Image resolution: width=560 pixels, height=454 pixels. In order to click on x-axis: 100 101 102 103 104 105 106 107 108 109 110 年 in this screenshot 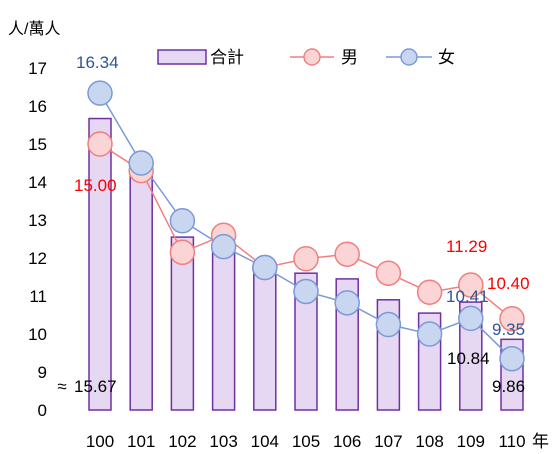, I will do `click(317, 441)`.